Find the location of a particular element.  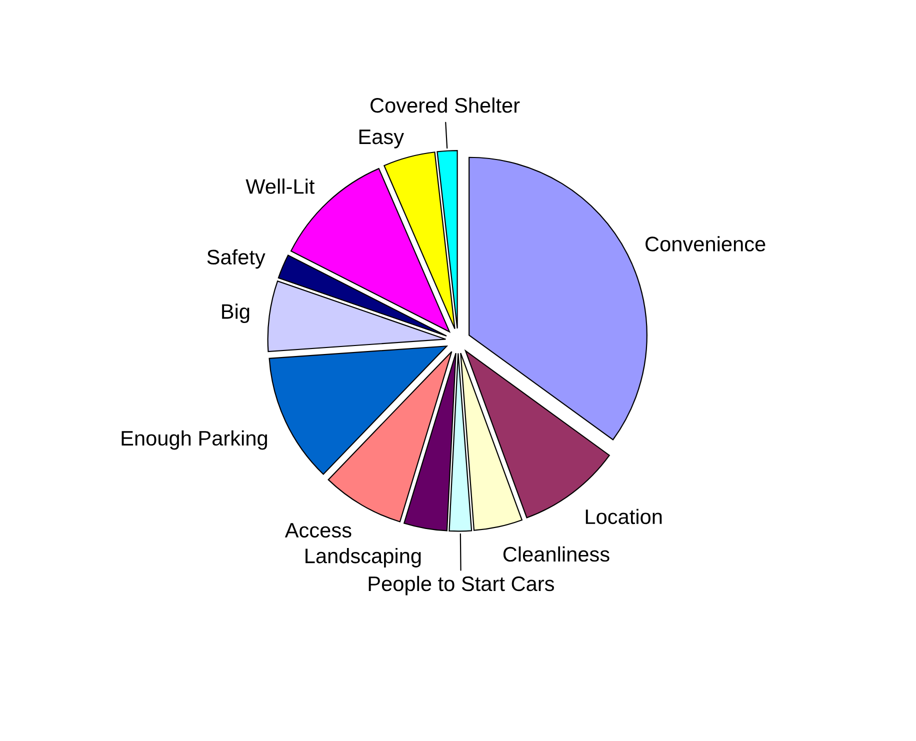

slice-label: Safety is located at coordinates (236, 259).